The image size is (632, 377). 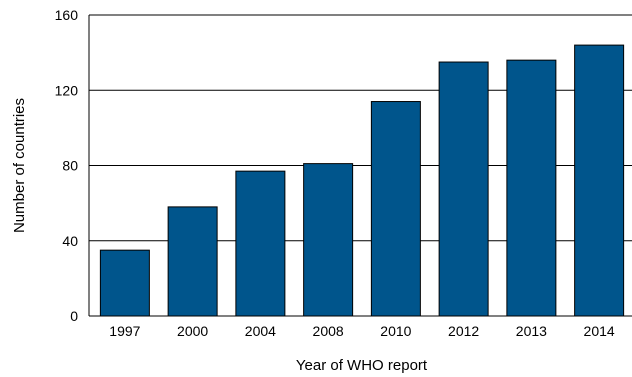 What do you see at coordinates (362, 365) in the screenshot?
I see `x-axis-title: Year of WHO report` at bounding box center [362, 365].